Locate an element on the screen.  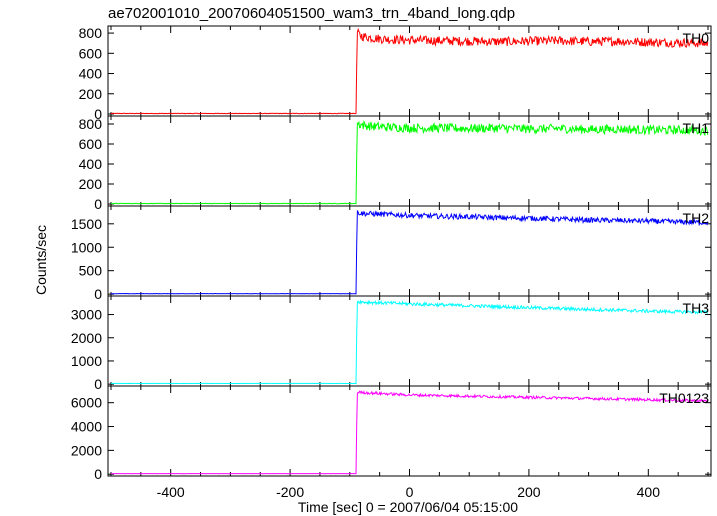
series-label-th1: TH1 is located at coordinates (696, 128).